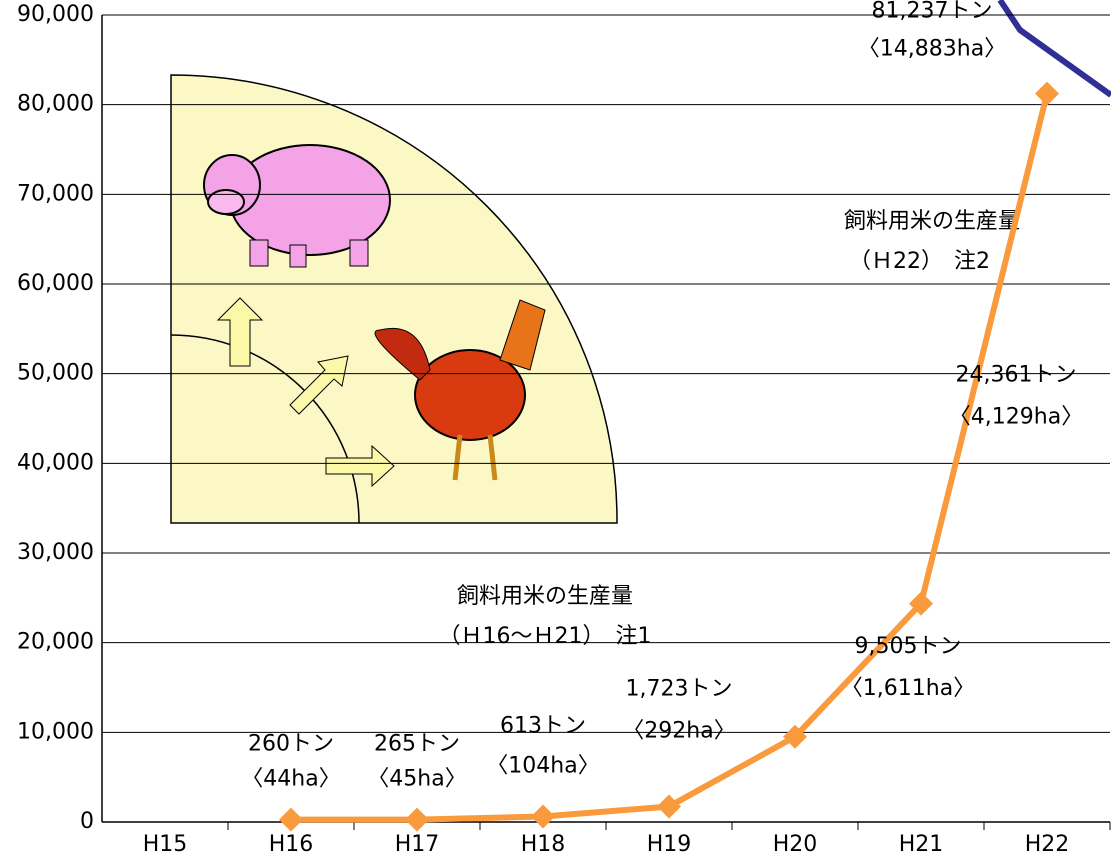  What do you see at coordinates (55, 104) in the screenshot?
I see `y-tick-label: 80,000` at bounding box center [55, 104].